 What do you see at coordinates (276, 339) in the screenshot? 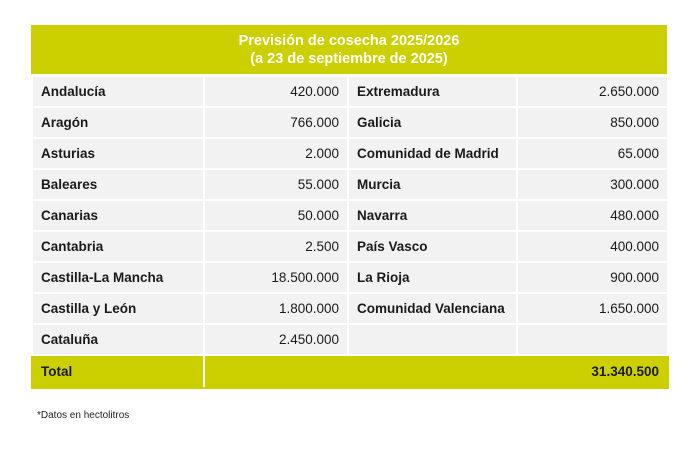
I see `region-value-cell: 2.450.000` at bounding box center [276, 339].